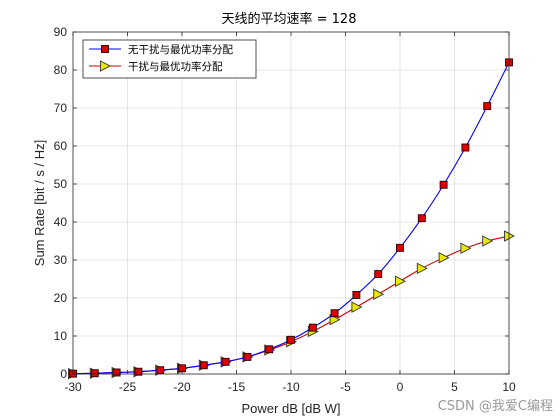 The image size is (560, 420). What do you see at coordinates (175, 66) in the screenshot?
I see `legend-label-1: 干扰与最优功率分配` at bounding box center [175, 66].